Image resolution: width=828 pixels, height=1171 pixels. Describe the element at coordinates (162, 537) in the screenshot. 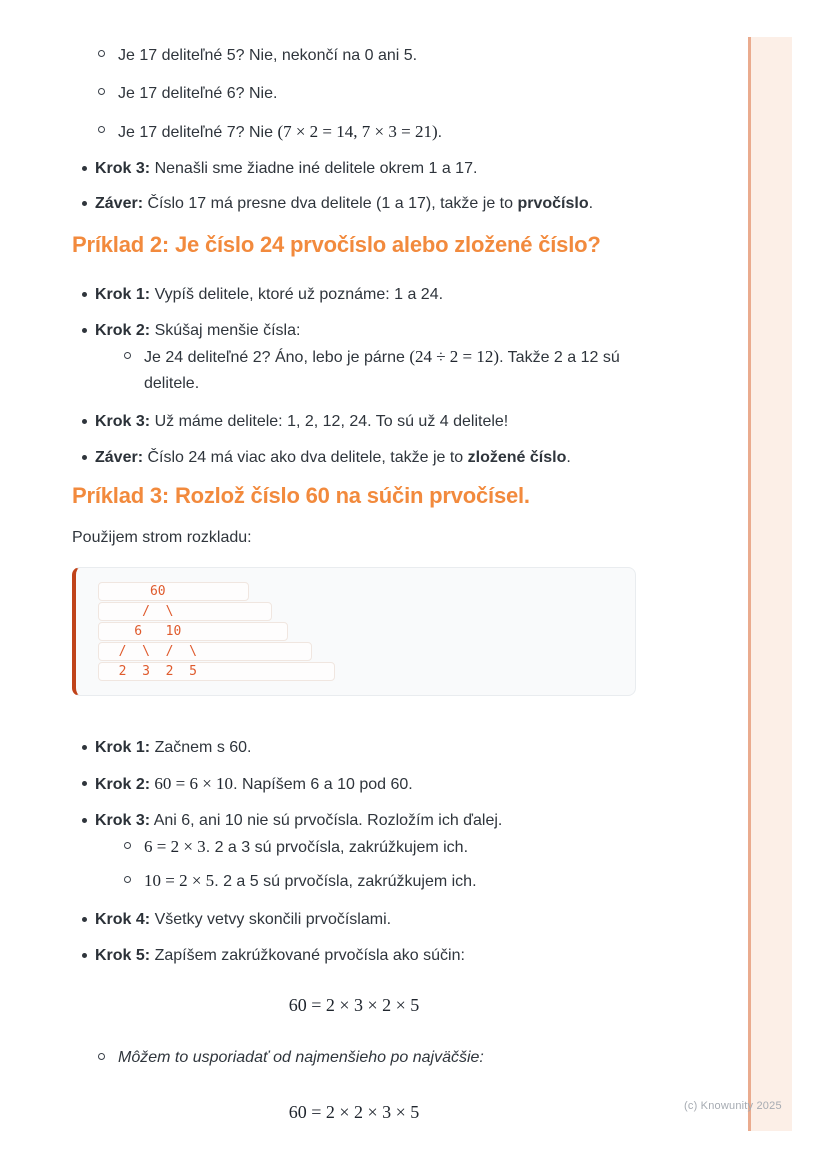

I see `intro-paragraph: Použijem strom rozkladu:` at that location.